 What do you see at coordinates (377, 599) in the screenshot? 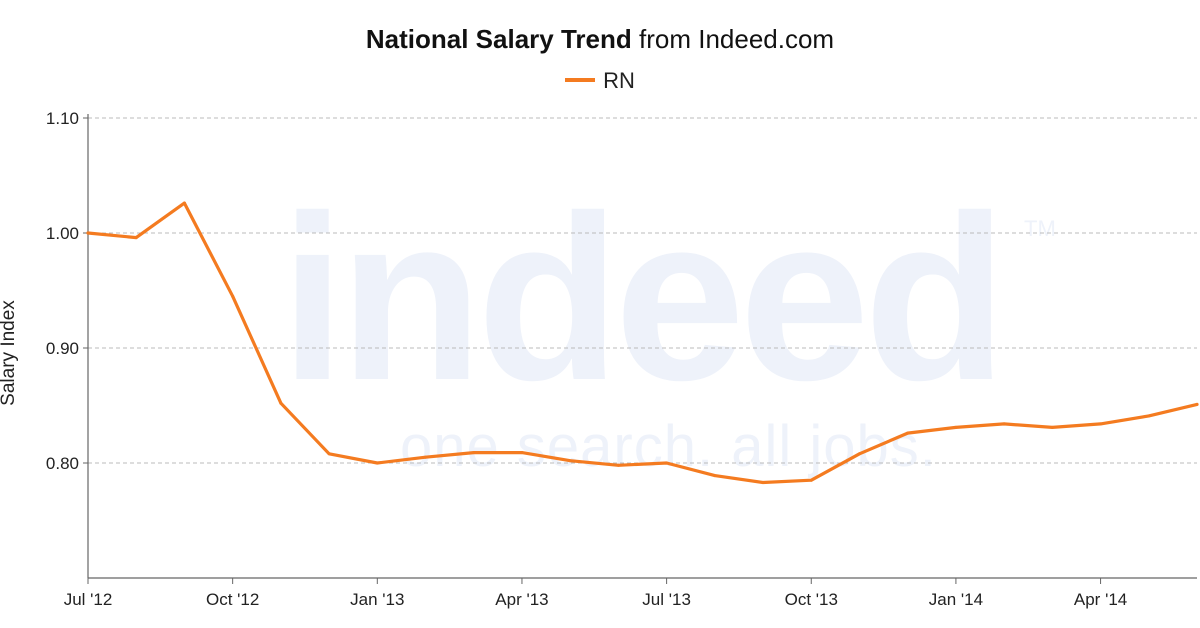
I see `x-tick-label: Jan '13` at bounding box center [377, 599].